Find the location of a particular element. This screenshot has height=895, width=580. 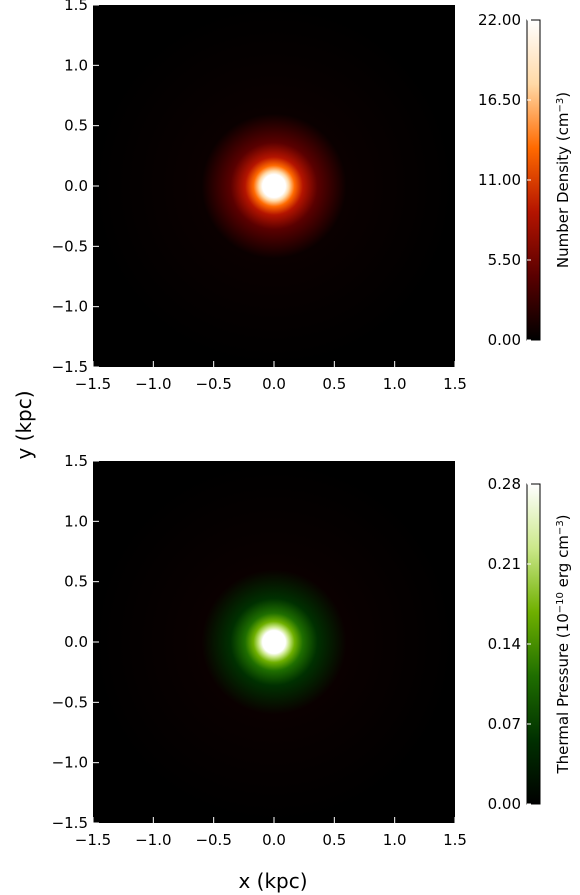

x-axis-label: x (kpc) is located at coordinates (272, 881).